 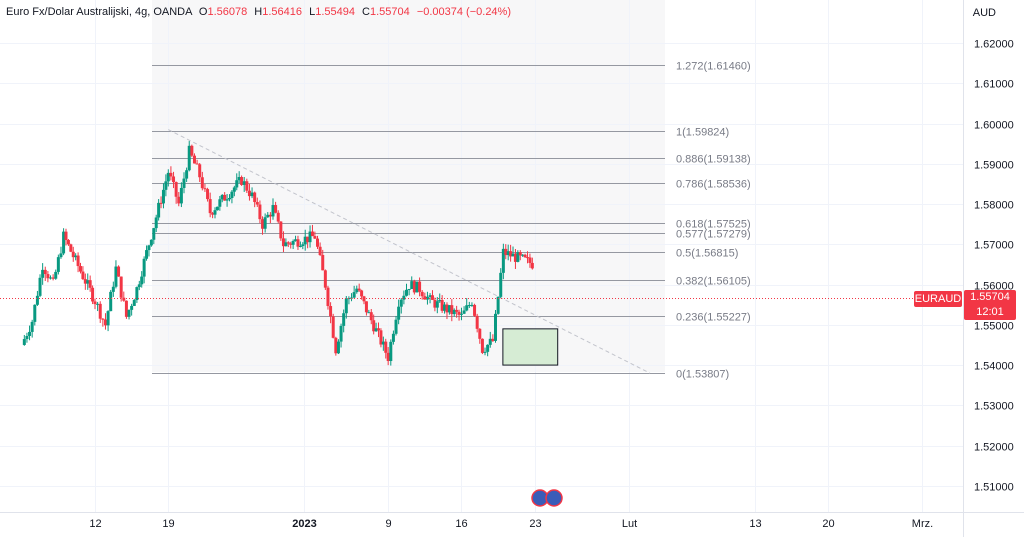 What do you see at coordinates (227, 12) in the screenshot?
I see `open-value: 1.56078` at bounding box center [227, 12].